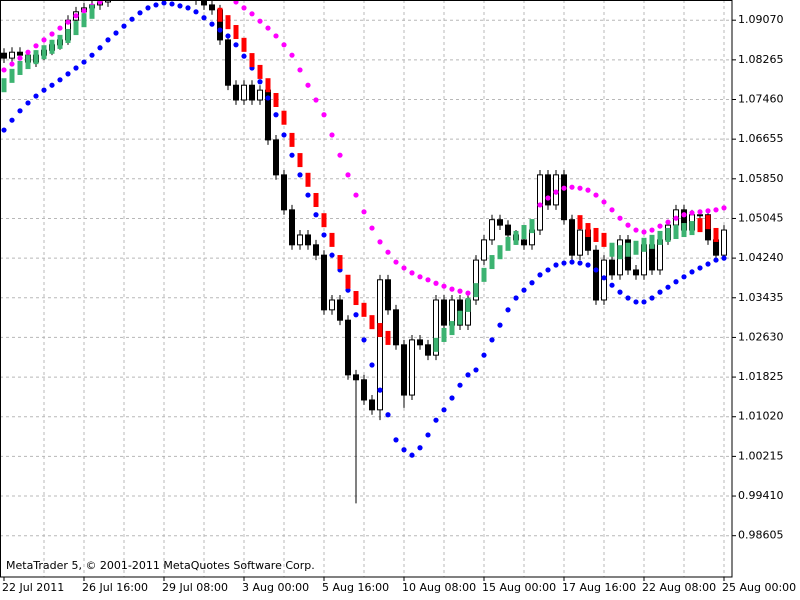 This screenshot has height=600, width=800. What do you see at coordinates (761, 19) in the screenshot?
I see `y-tick-label: 1.09070` at bounding box center [761, 19].